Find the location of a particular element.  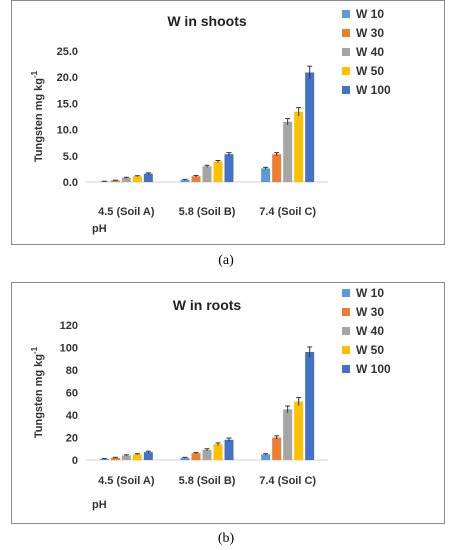

caption-b: (b) is located at coordinates (226, 538).